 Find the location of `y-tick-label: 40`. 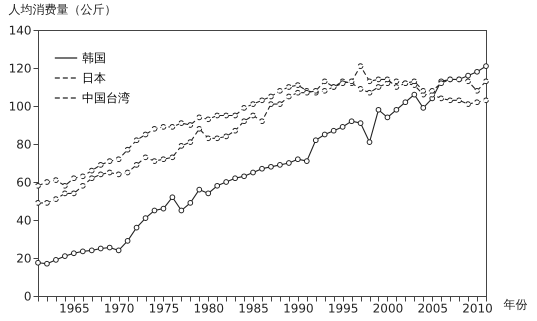

y-tick-label: 40 is located at coordinates (24, 221).